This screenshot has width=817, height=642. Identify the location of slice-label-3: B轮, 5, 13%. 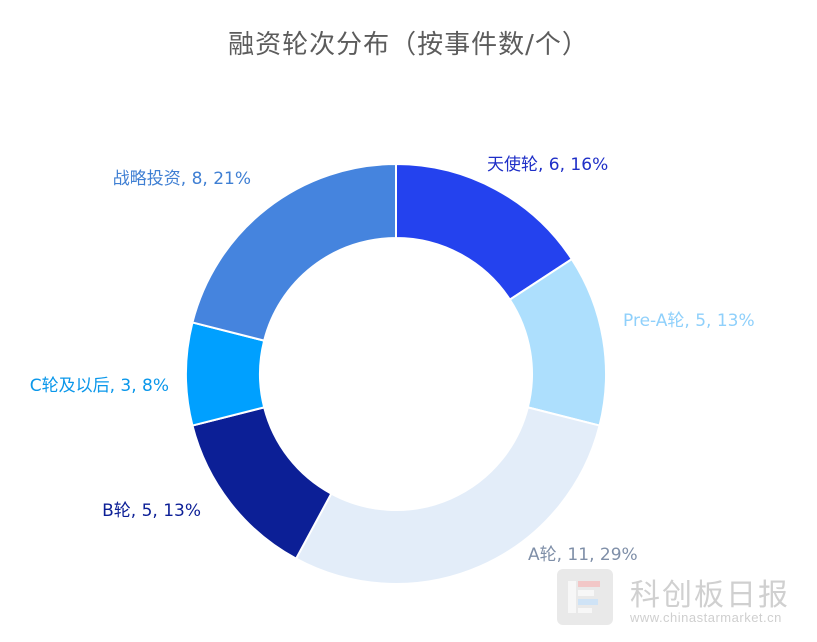
(151, 511).